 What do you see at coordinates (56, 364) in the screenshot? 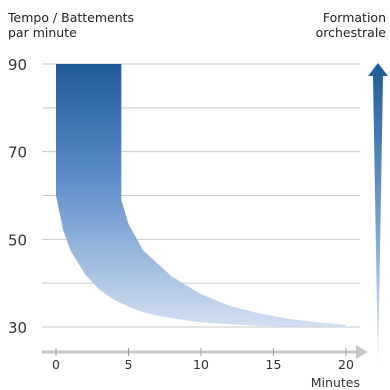
I see `x-tick-label: 0` at bounding box center [56, 364].